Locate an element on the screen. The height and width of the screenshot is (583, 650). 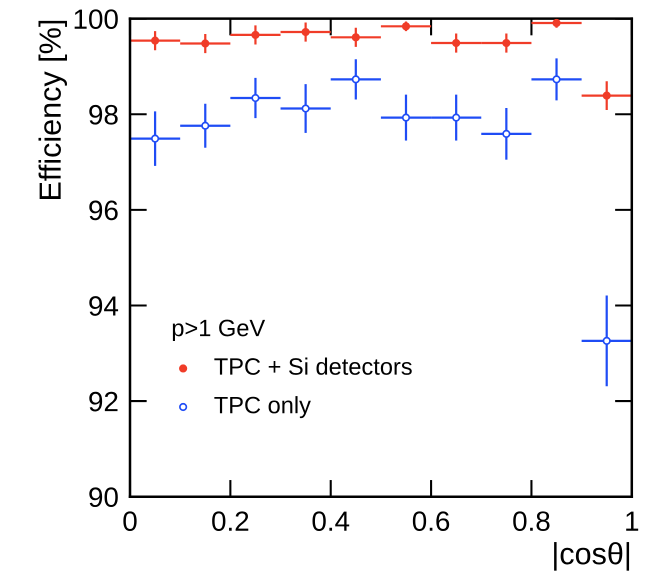
x-tick-label: 1 is located at coordinates (632, 521).